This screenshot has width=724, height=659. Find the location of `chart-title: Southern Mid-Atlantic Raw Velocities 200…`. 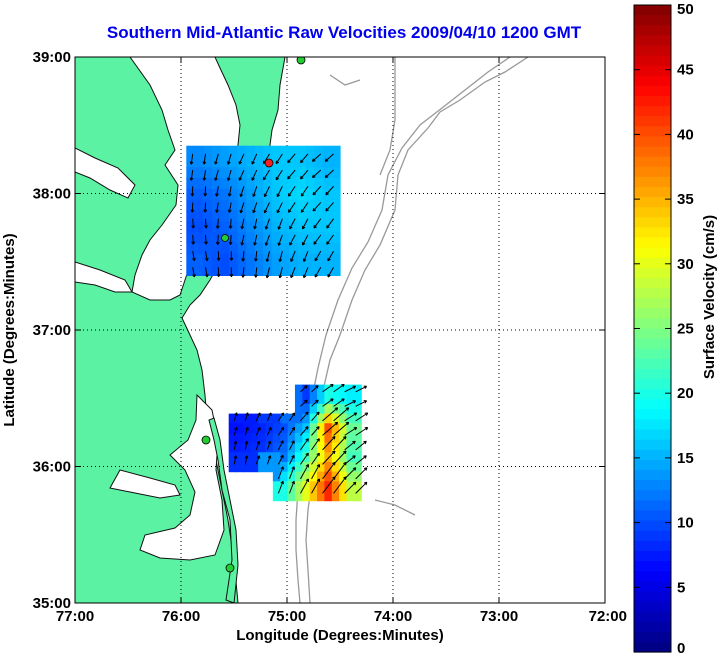

chart-title: Southern Mid-Atlantic Raw Velocities 200… is located at coordinates (344, 32).